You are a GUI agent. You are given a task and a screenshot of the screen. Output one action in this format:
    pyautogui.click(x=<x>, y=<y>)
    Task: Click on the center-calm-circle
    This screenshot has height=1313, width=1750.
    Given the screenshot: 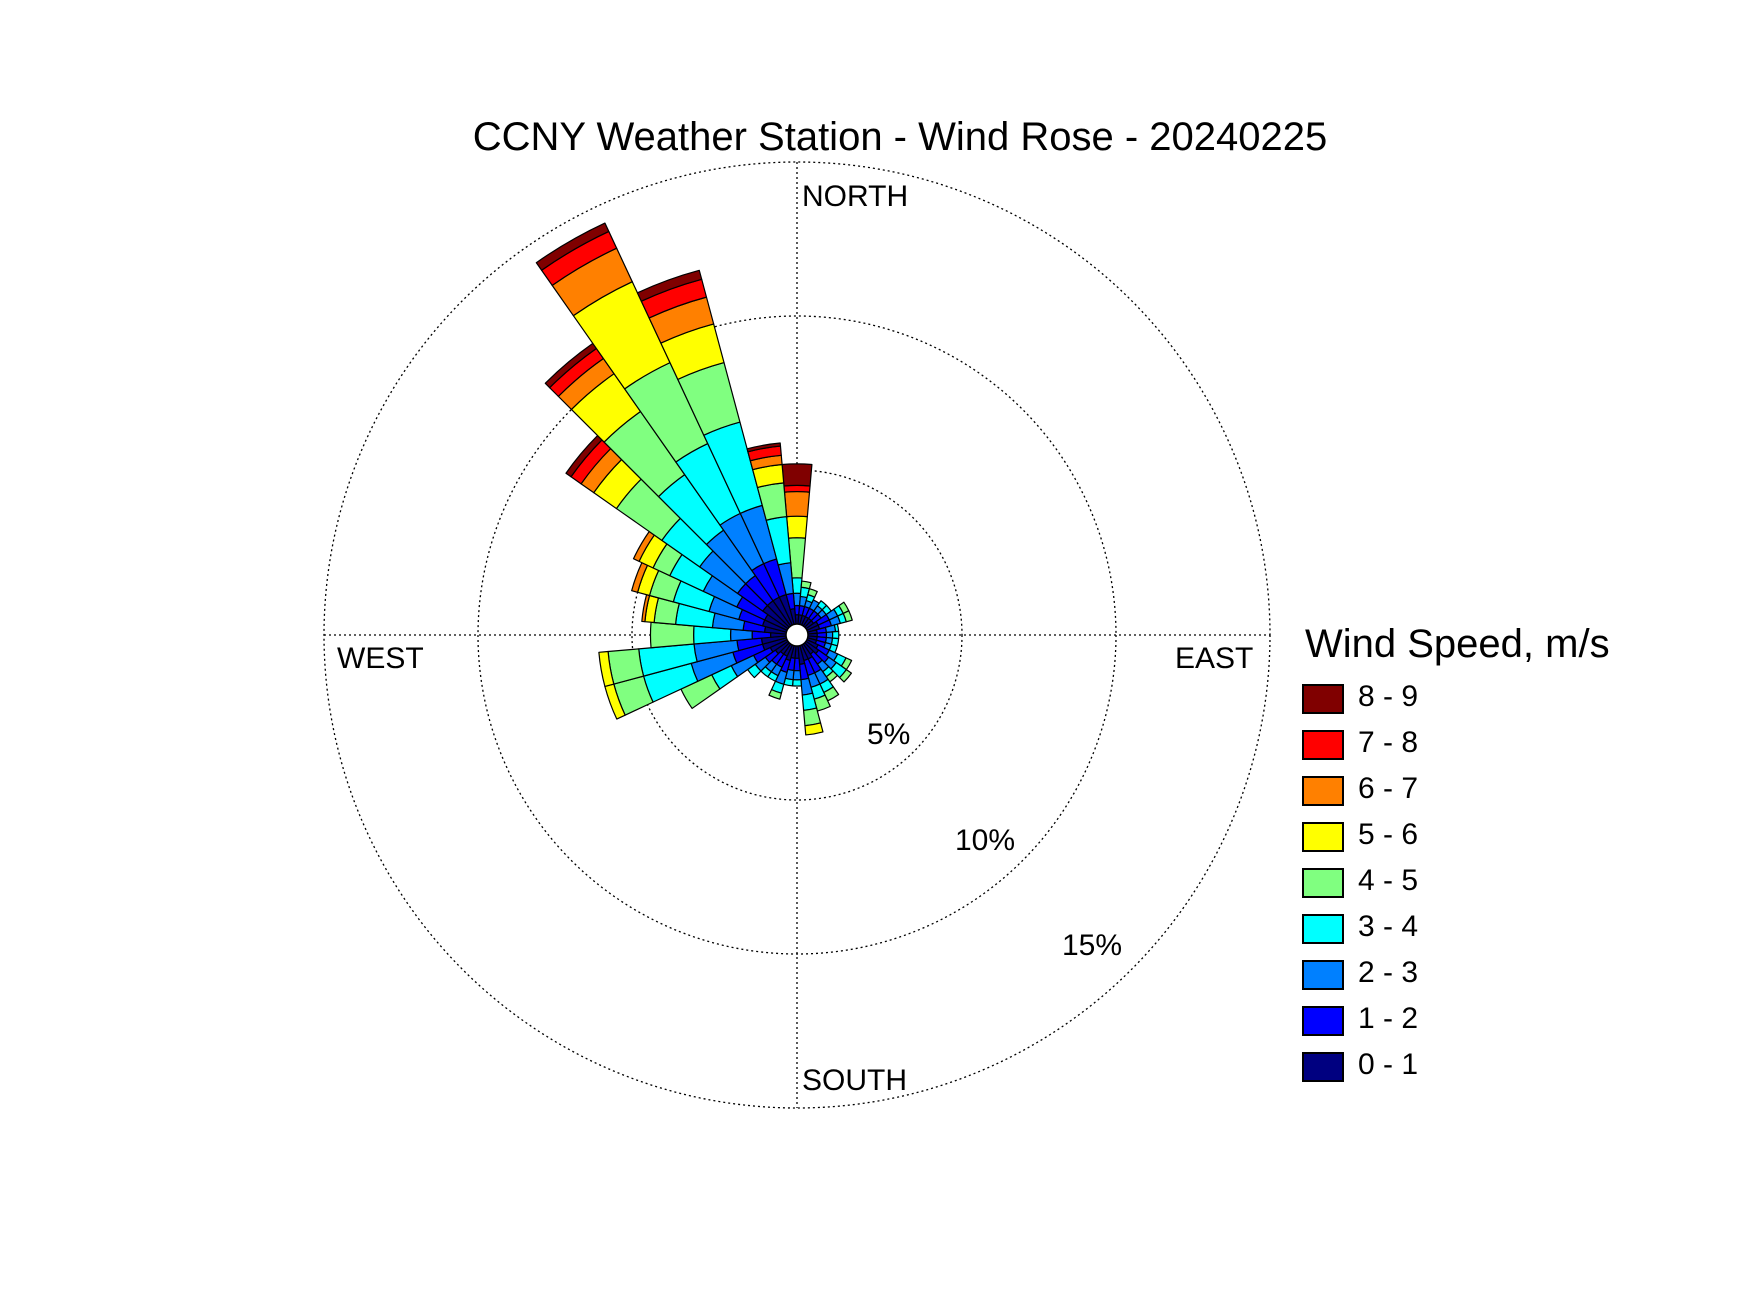 What is the action you would take?
    pyautogui.click(x=797, y=635)
    